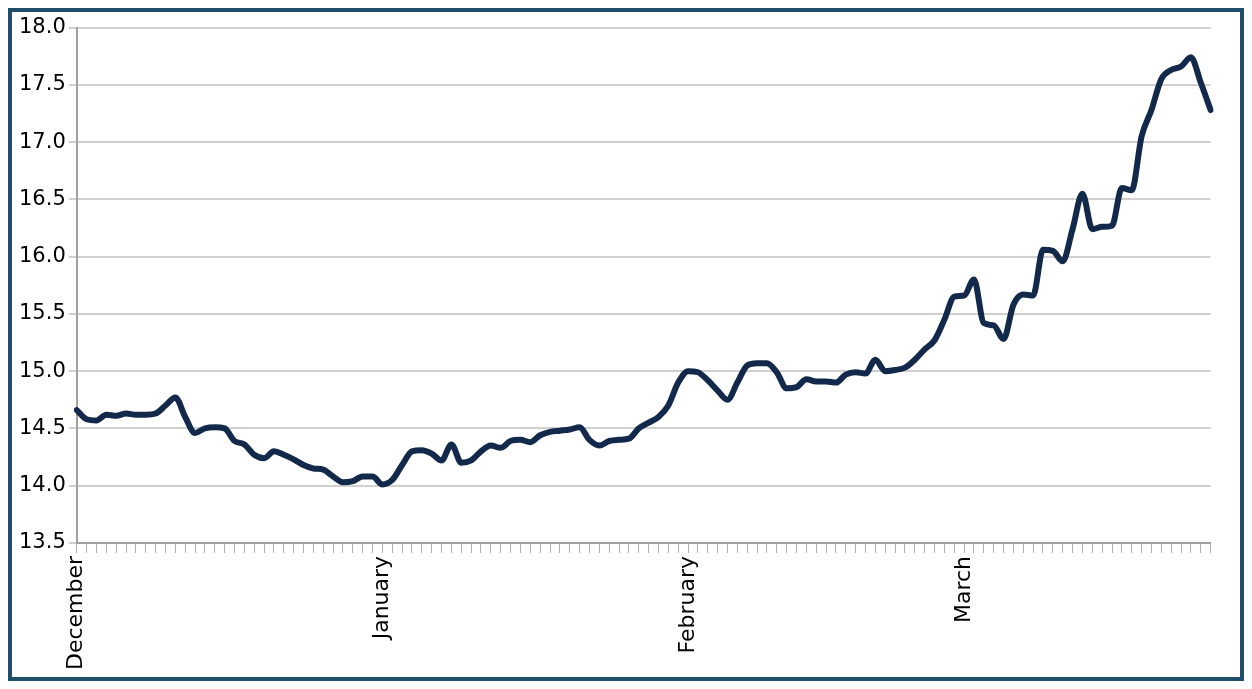 Image resolution: width=1252 pixels, height=689 pixels. Describe the element at coordinates (42, 140) in the screenshot. I see `y-tick-label: 17.0` at that location.